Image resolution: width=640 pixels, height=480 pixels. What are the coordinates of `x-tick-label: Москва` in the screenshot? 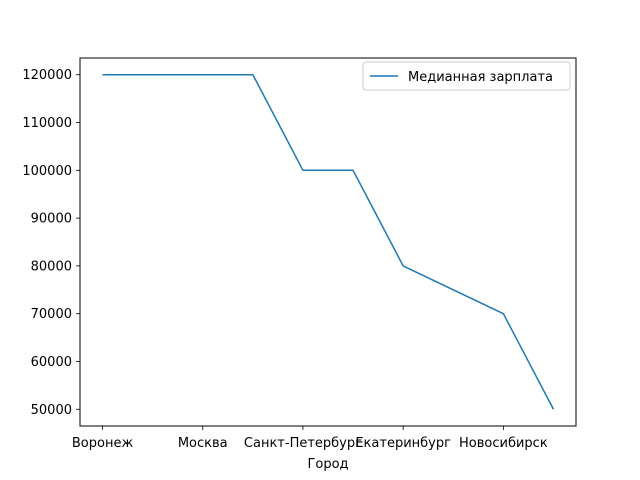 It's located at (203, 443).